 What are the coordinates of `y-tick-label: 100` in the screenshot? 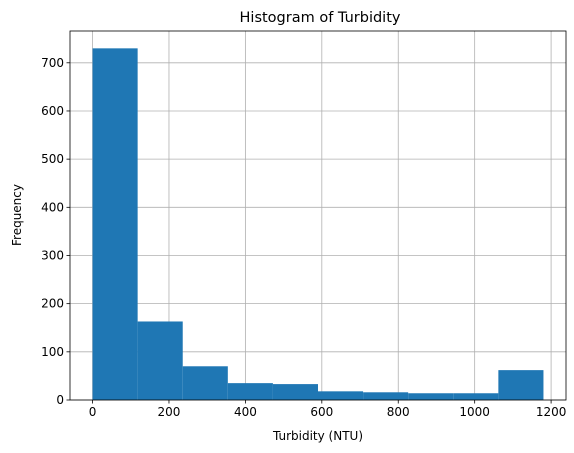 It's located at (52, 352).